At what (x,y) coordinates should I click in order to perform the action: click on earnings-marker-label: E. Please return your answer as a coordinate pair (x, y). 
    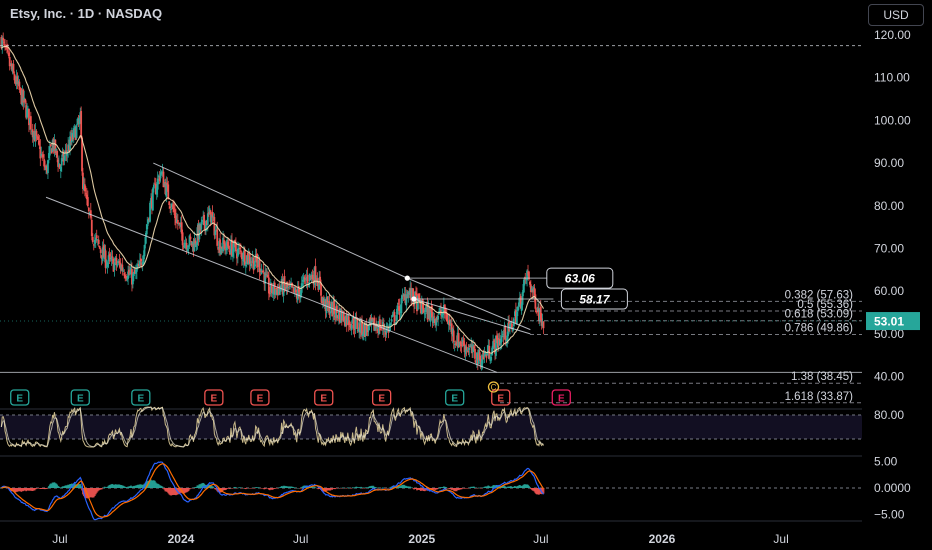
    Looking at the image, I should click on (260, 399).